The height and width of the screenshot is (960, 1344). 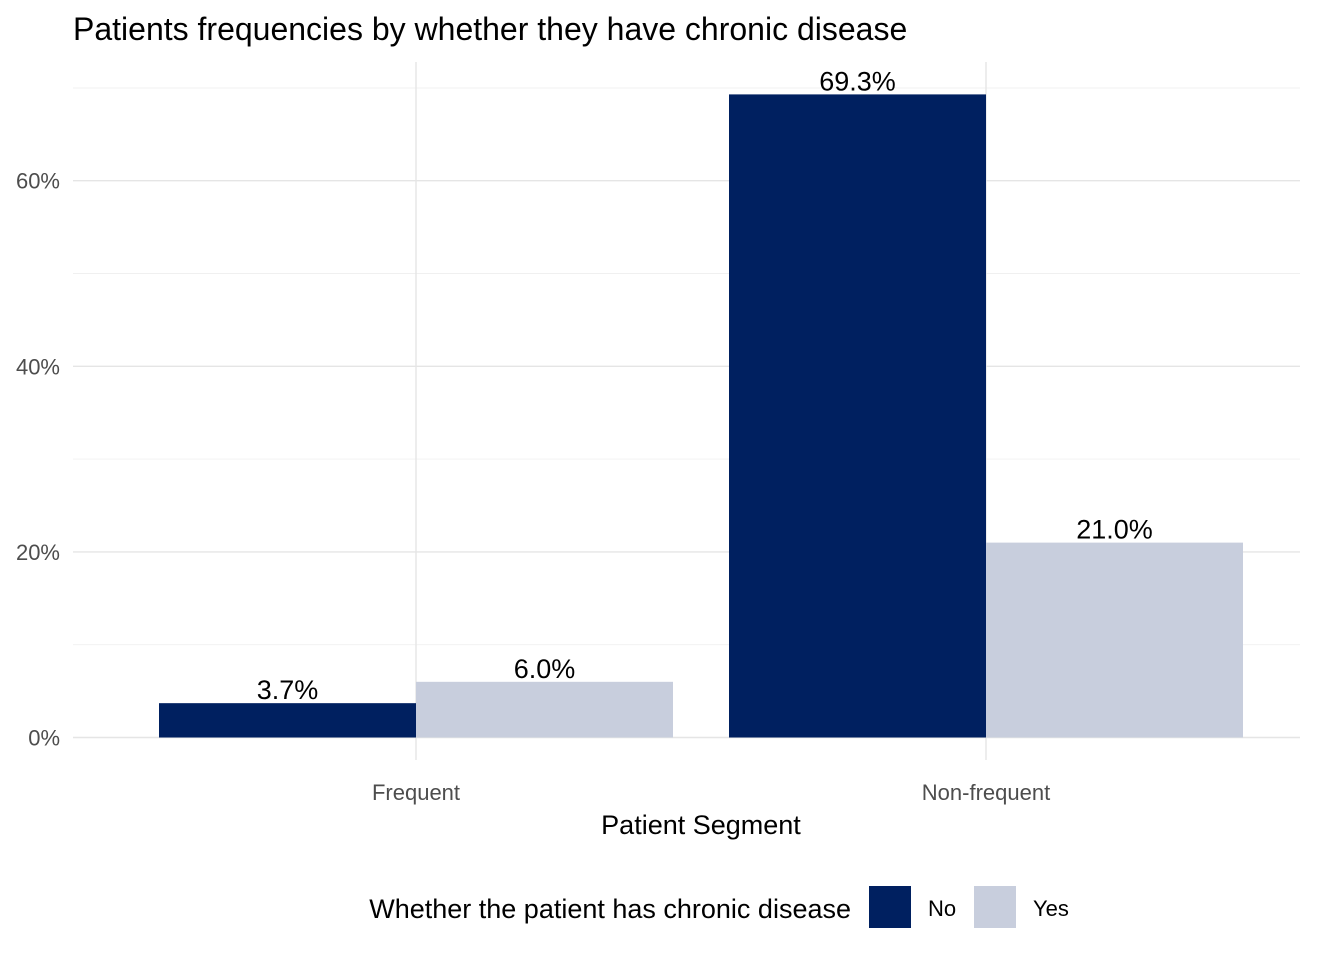 I want to click on legend-title: Whether the patient has chronic disease, so click(x=610, y=909).